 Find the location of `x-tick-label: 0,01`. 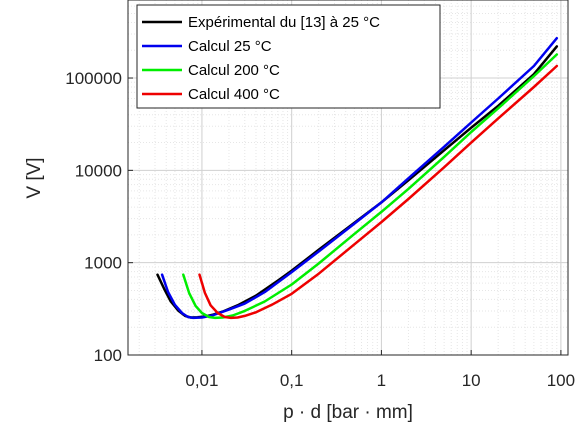

x-tick-label: 0,01 is located at coordinates (201, 380).